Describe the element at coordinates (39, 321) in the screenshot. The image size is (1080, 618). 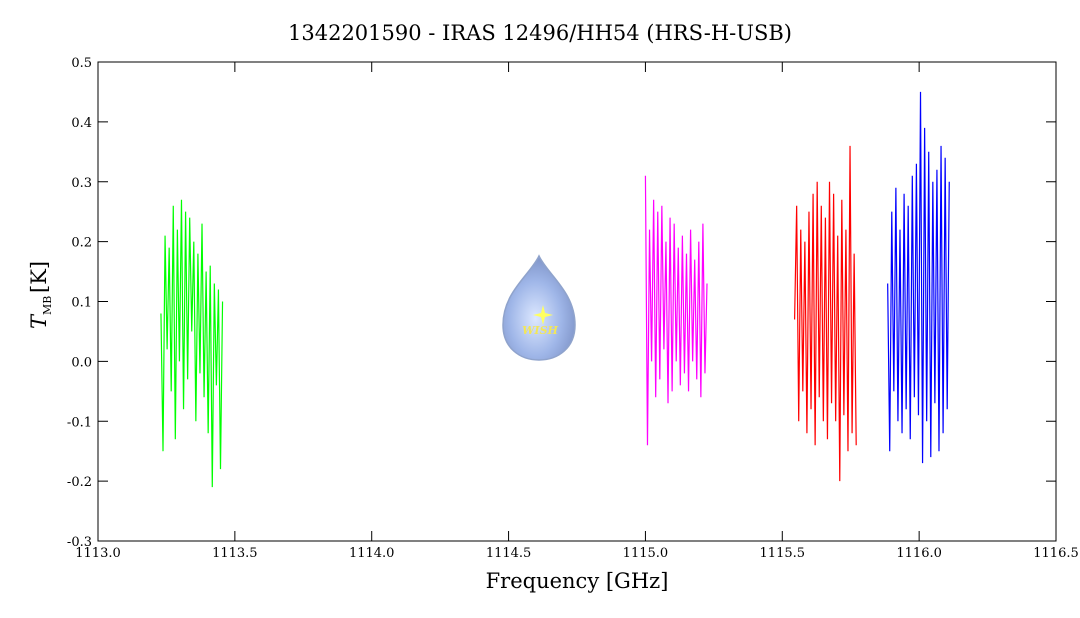
I see `y-label-symbol: T` at that location.